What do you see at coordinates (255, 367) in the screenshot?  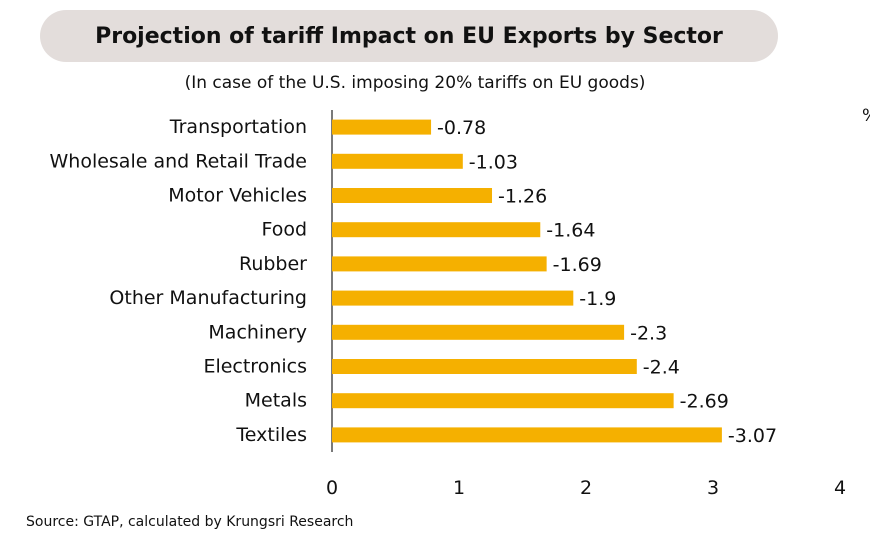 I see `category-label: Electronics` at bounding box center [255, 367].